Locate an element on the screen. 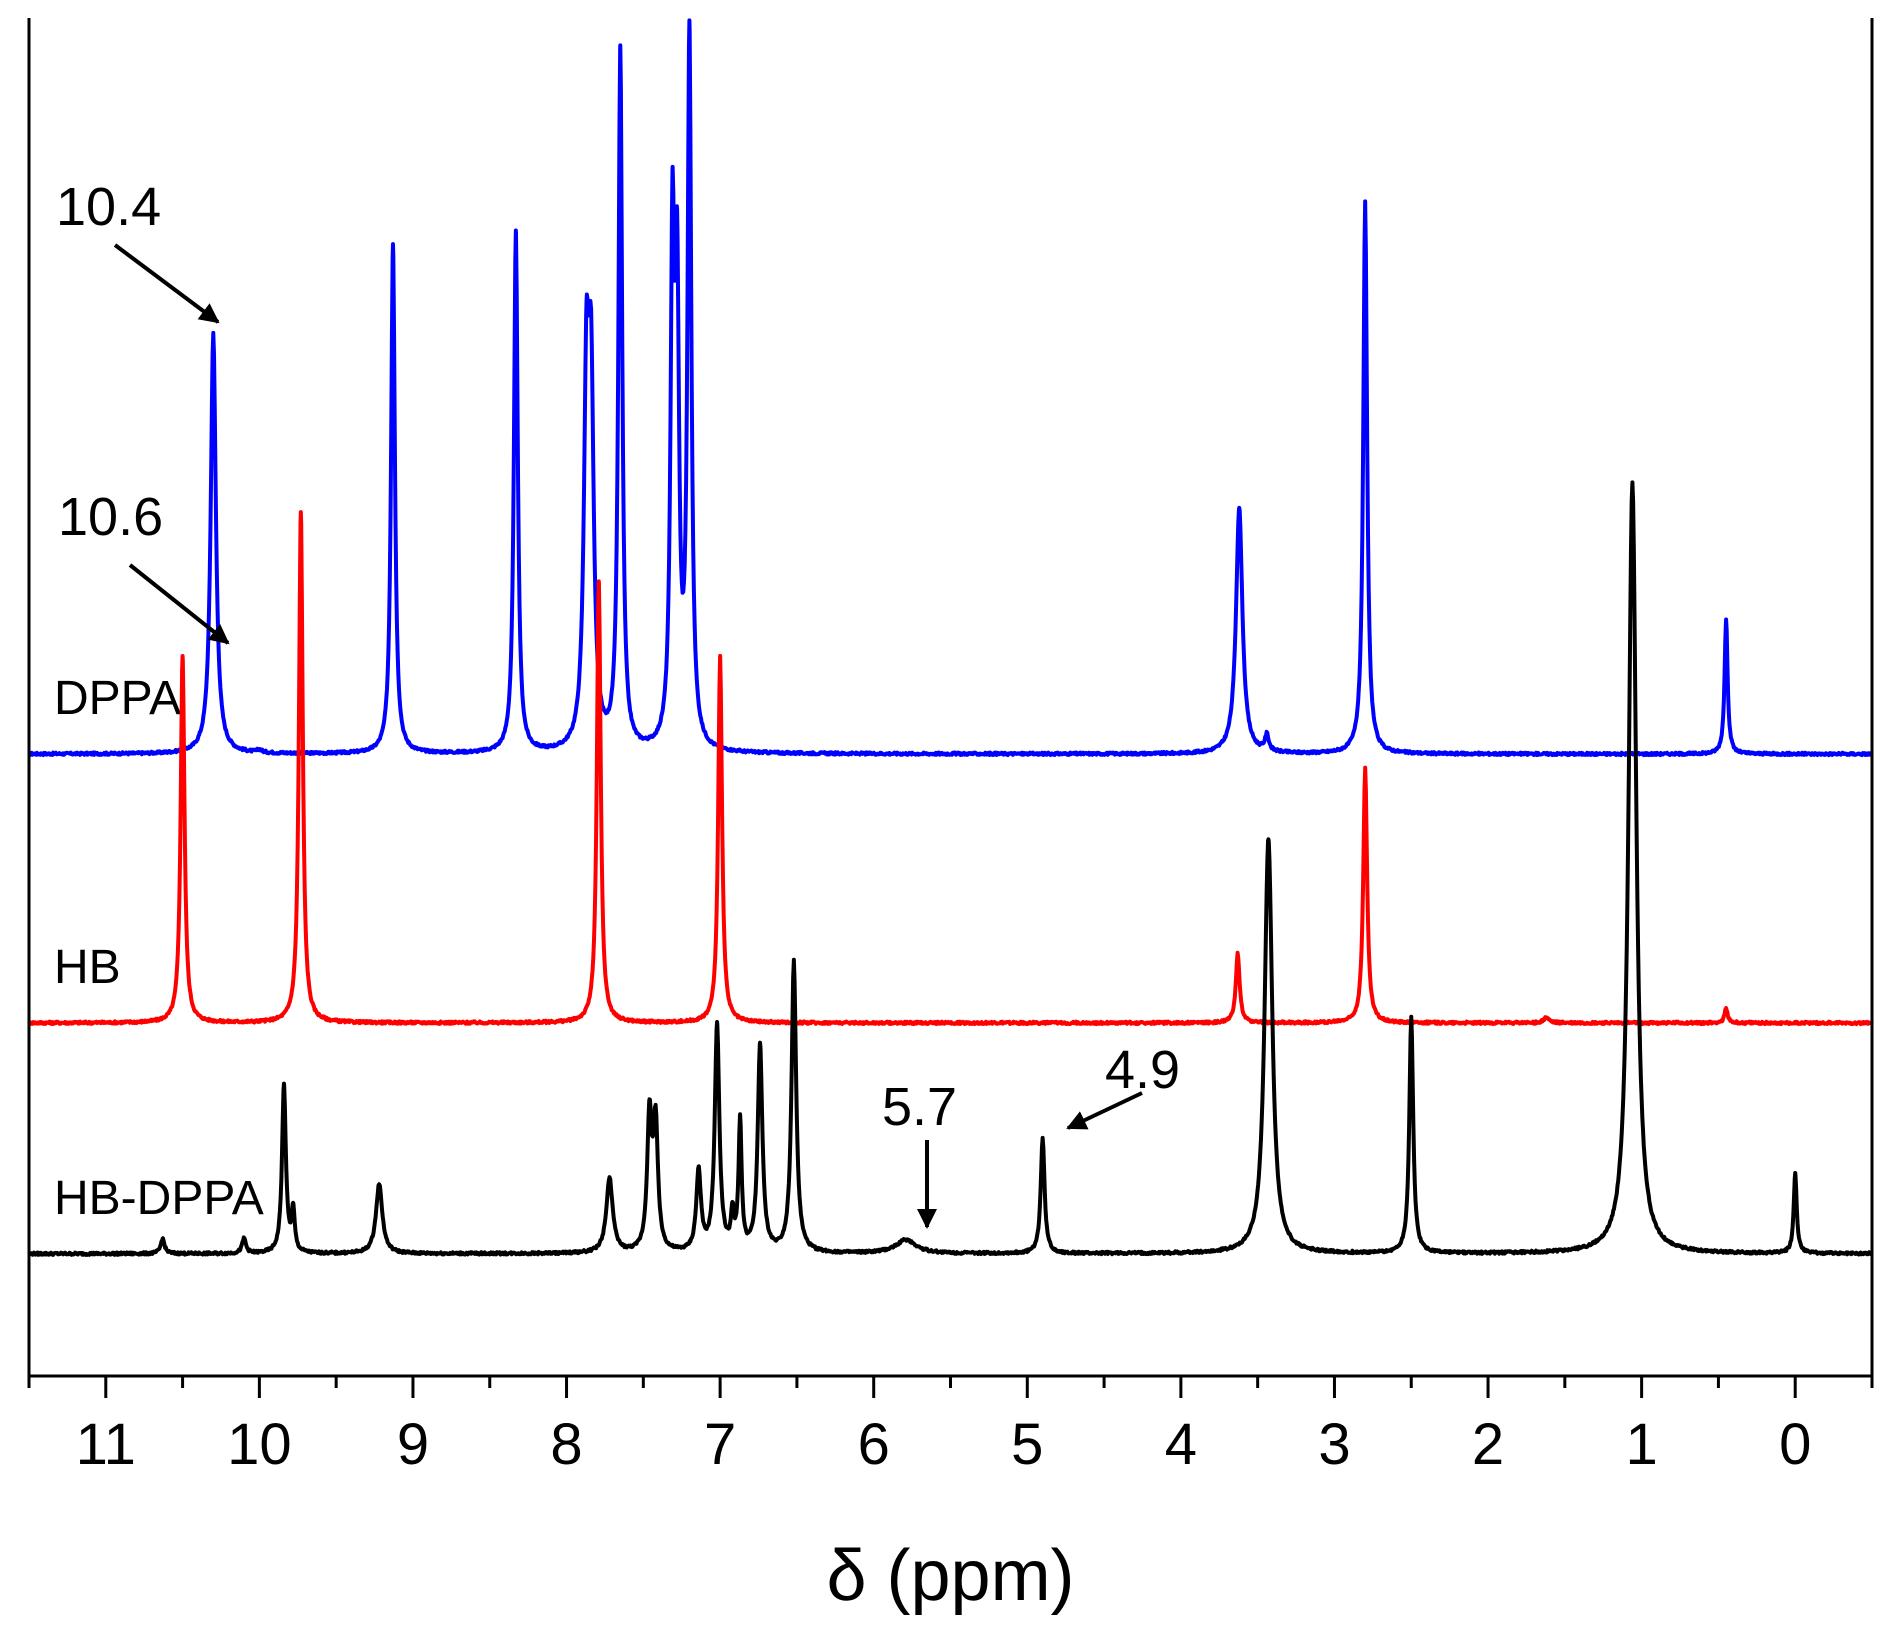 This screenshot has height=1637, width=1893. x-tick-label: 2 is located at coordinates (1488, 1444).